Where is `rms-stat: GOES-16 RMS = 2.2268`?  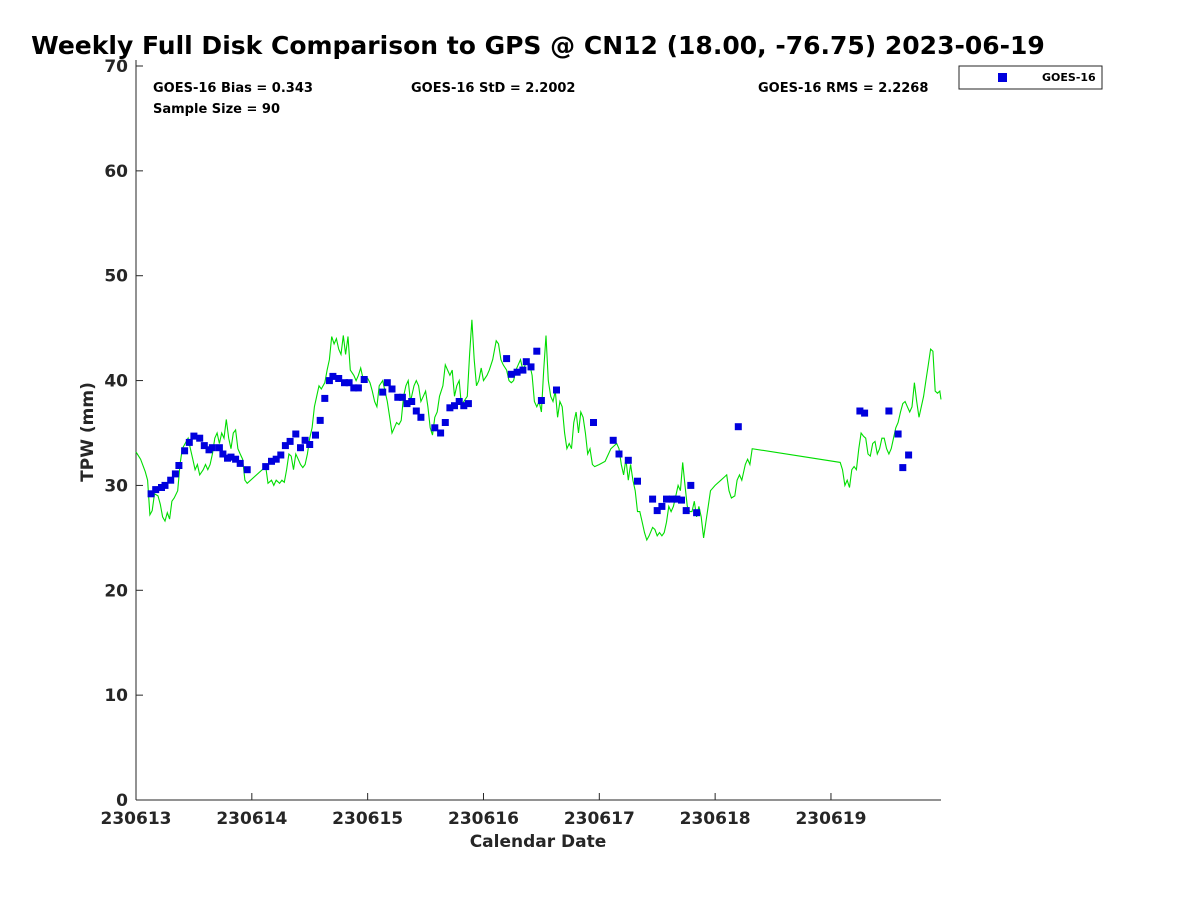
rms-stat: GOES-16 RMS = 2.2268 is located at coordinates (843, 88).